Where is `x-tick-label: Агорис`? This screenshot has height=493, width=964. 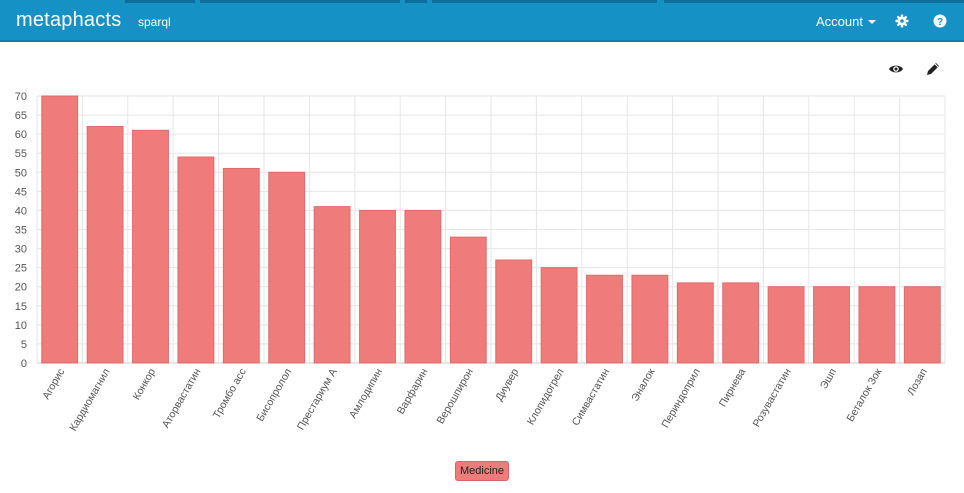
x-tick-label: Агорис is located at coordinates (53, 384).